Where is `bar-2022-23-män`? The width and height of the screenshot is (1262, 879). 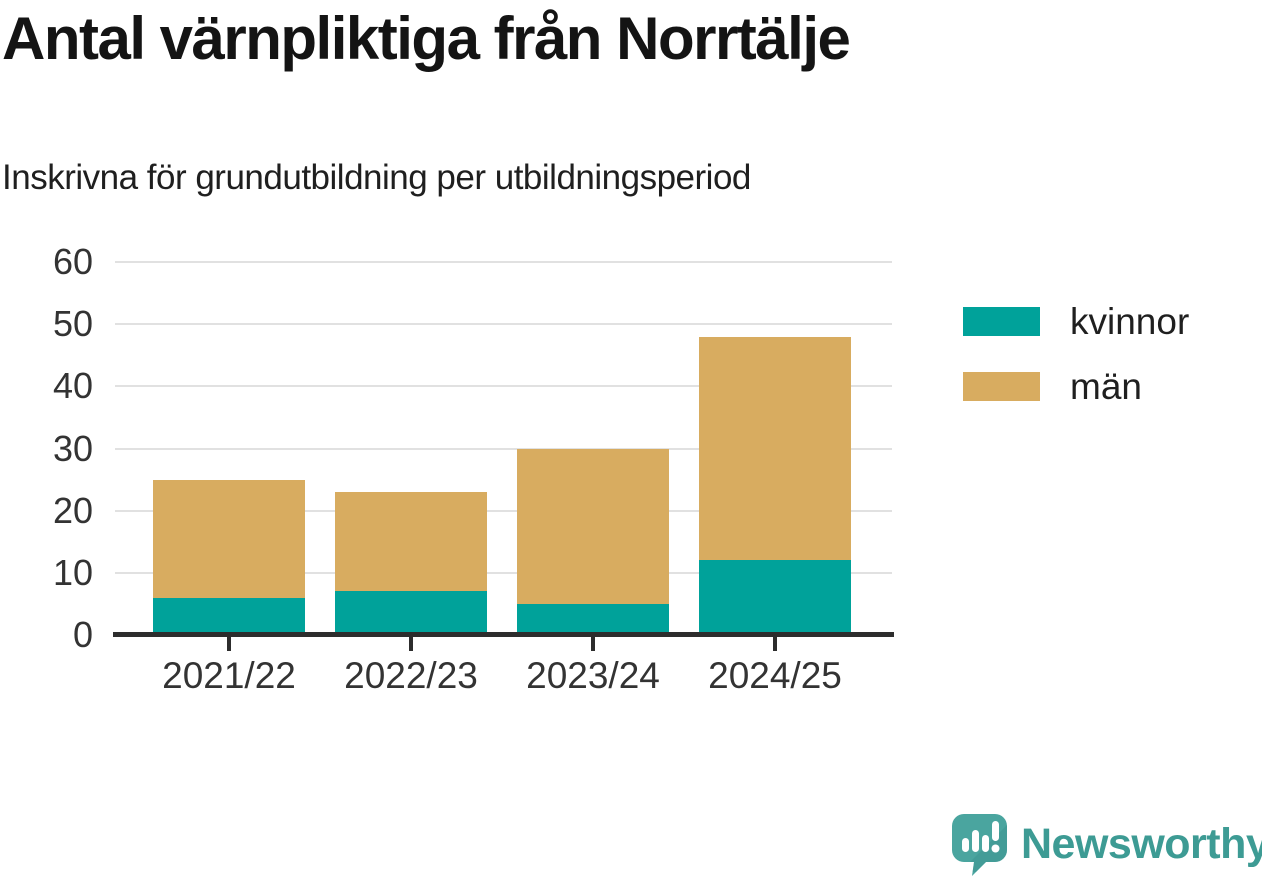
bar-2022-23-män is located at coordinates (411, 542).